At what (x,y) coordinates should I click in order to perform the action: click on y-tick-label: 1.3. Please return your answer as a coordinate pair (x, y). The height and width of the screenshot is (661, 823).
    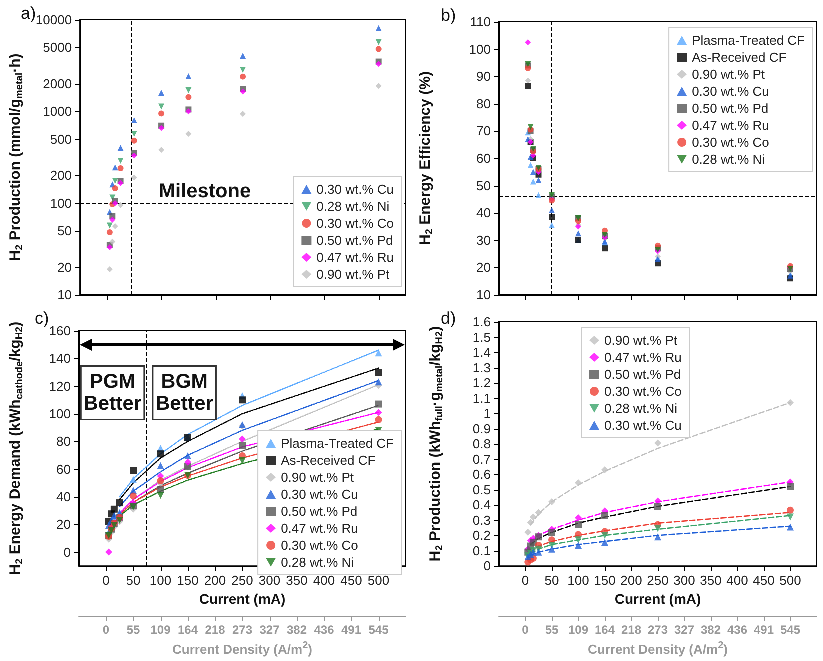
    Looking at the image, I should click on (481, 368).